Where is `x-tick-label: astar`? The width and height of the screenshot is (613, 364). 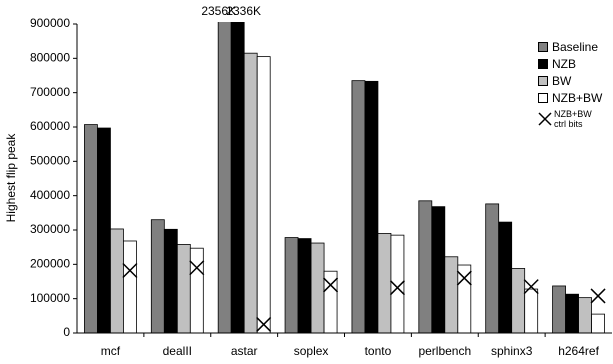 x-tick-label: astar is located at coordinates (244, 351).